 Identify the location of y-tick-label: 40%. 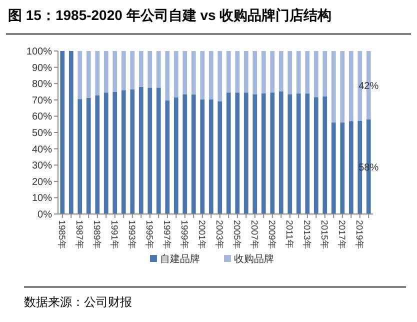
(42, 150).